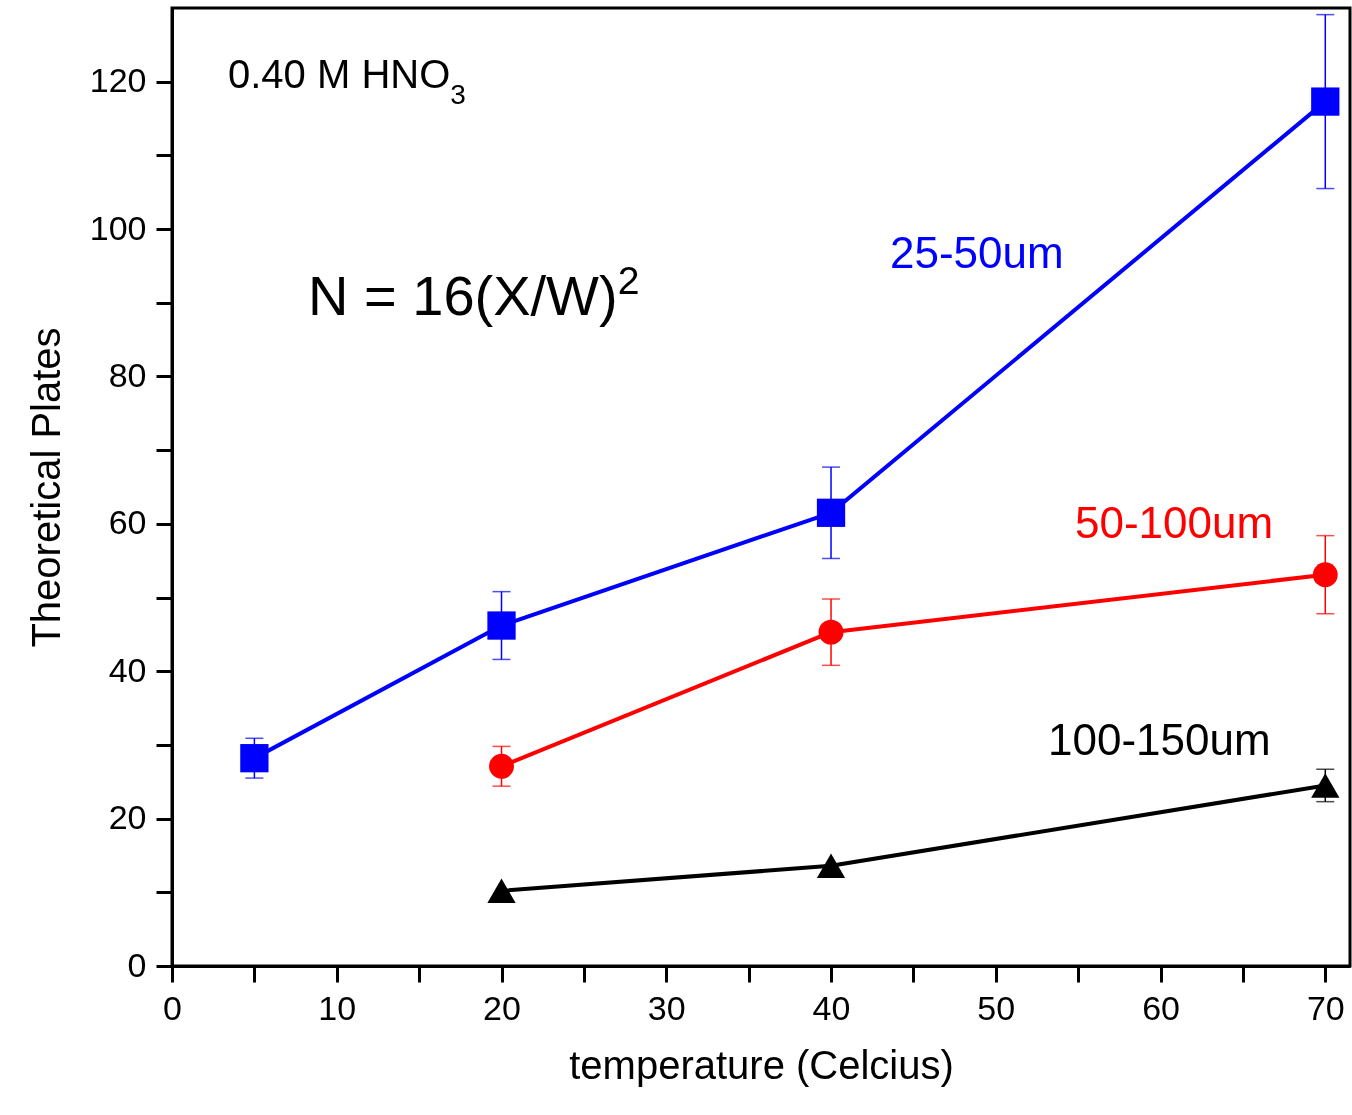 This screenshot has height=1115, width=1352. Describe the element at coordinates (761, 1064) in the screenshot. I see `x-axis-title: temperature (Celcius)` at that location.